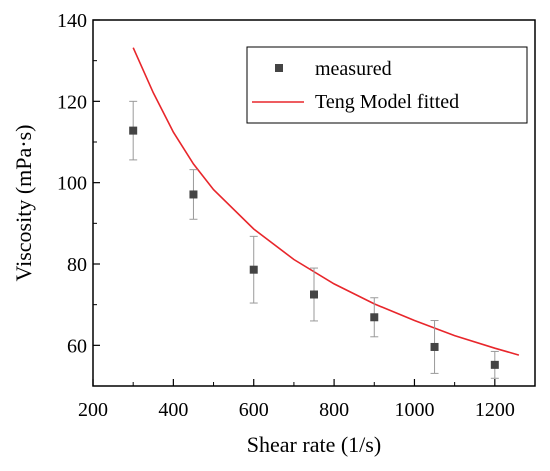 The image size is (550, 471). I want to click on x-tick-label: 1200, so click(495, 410).